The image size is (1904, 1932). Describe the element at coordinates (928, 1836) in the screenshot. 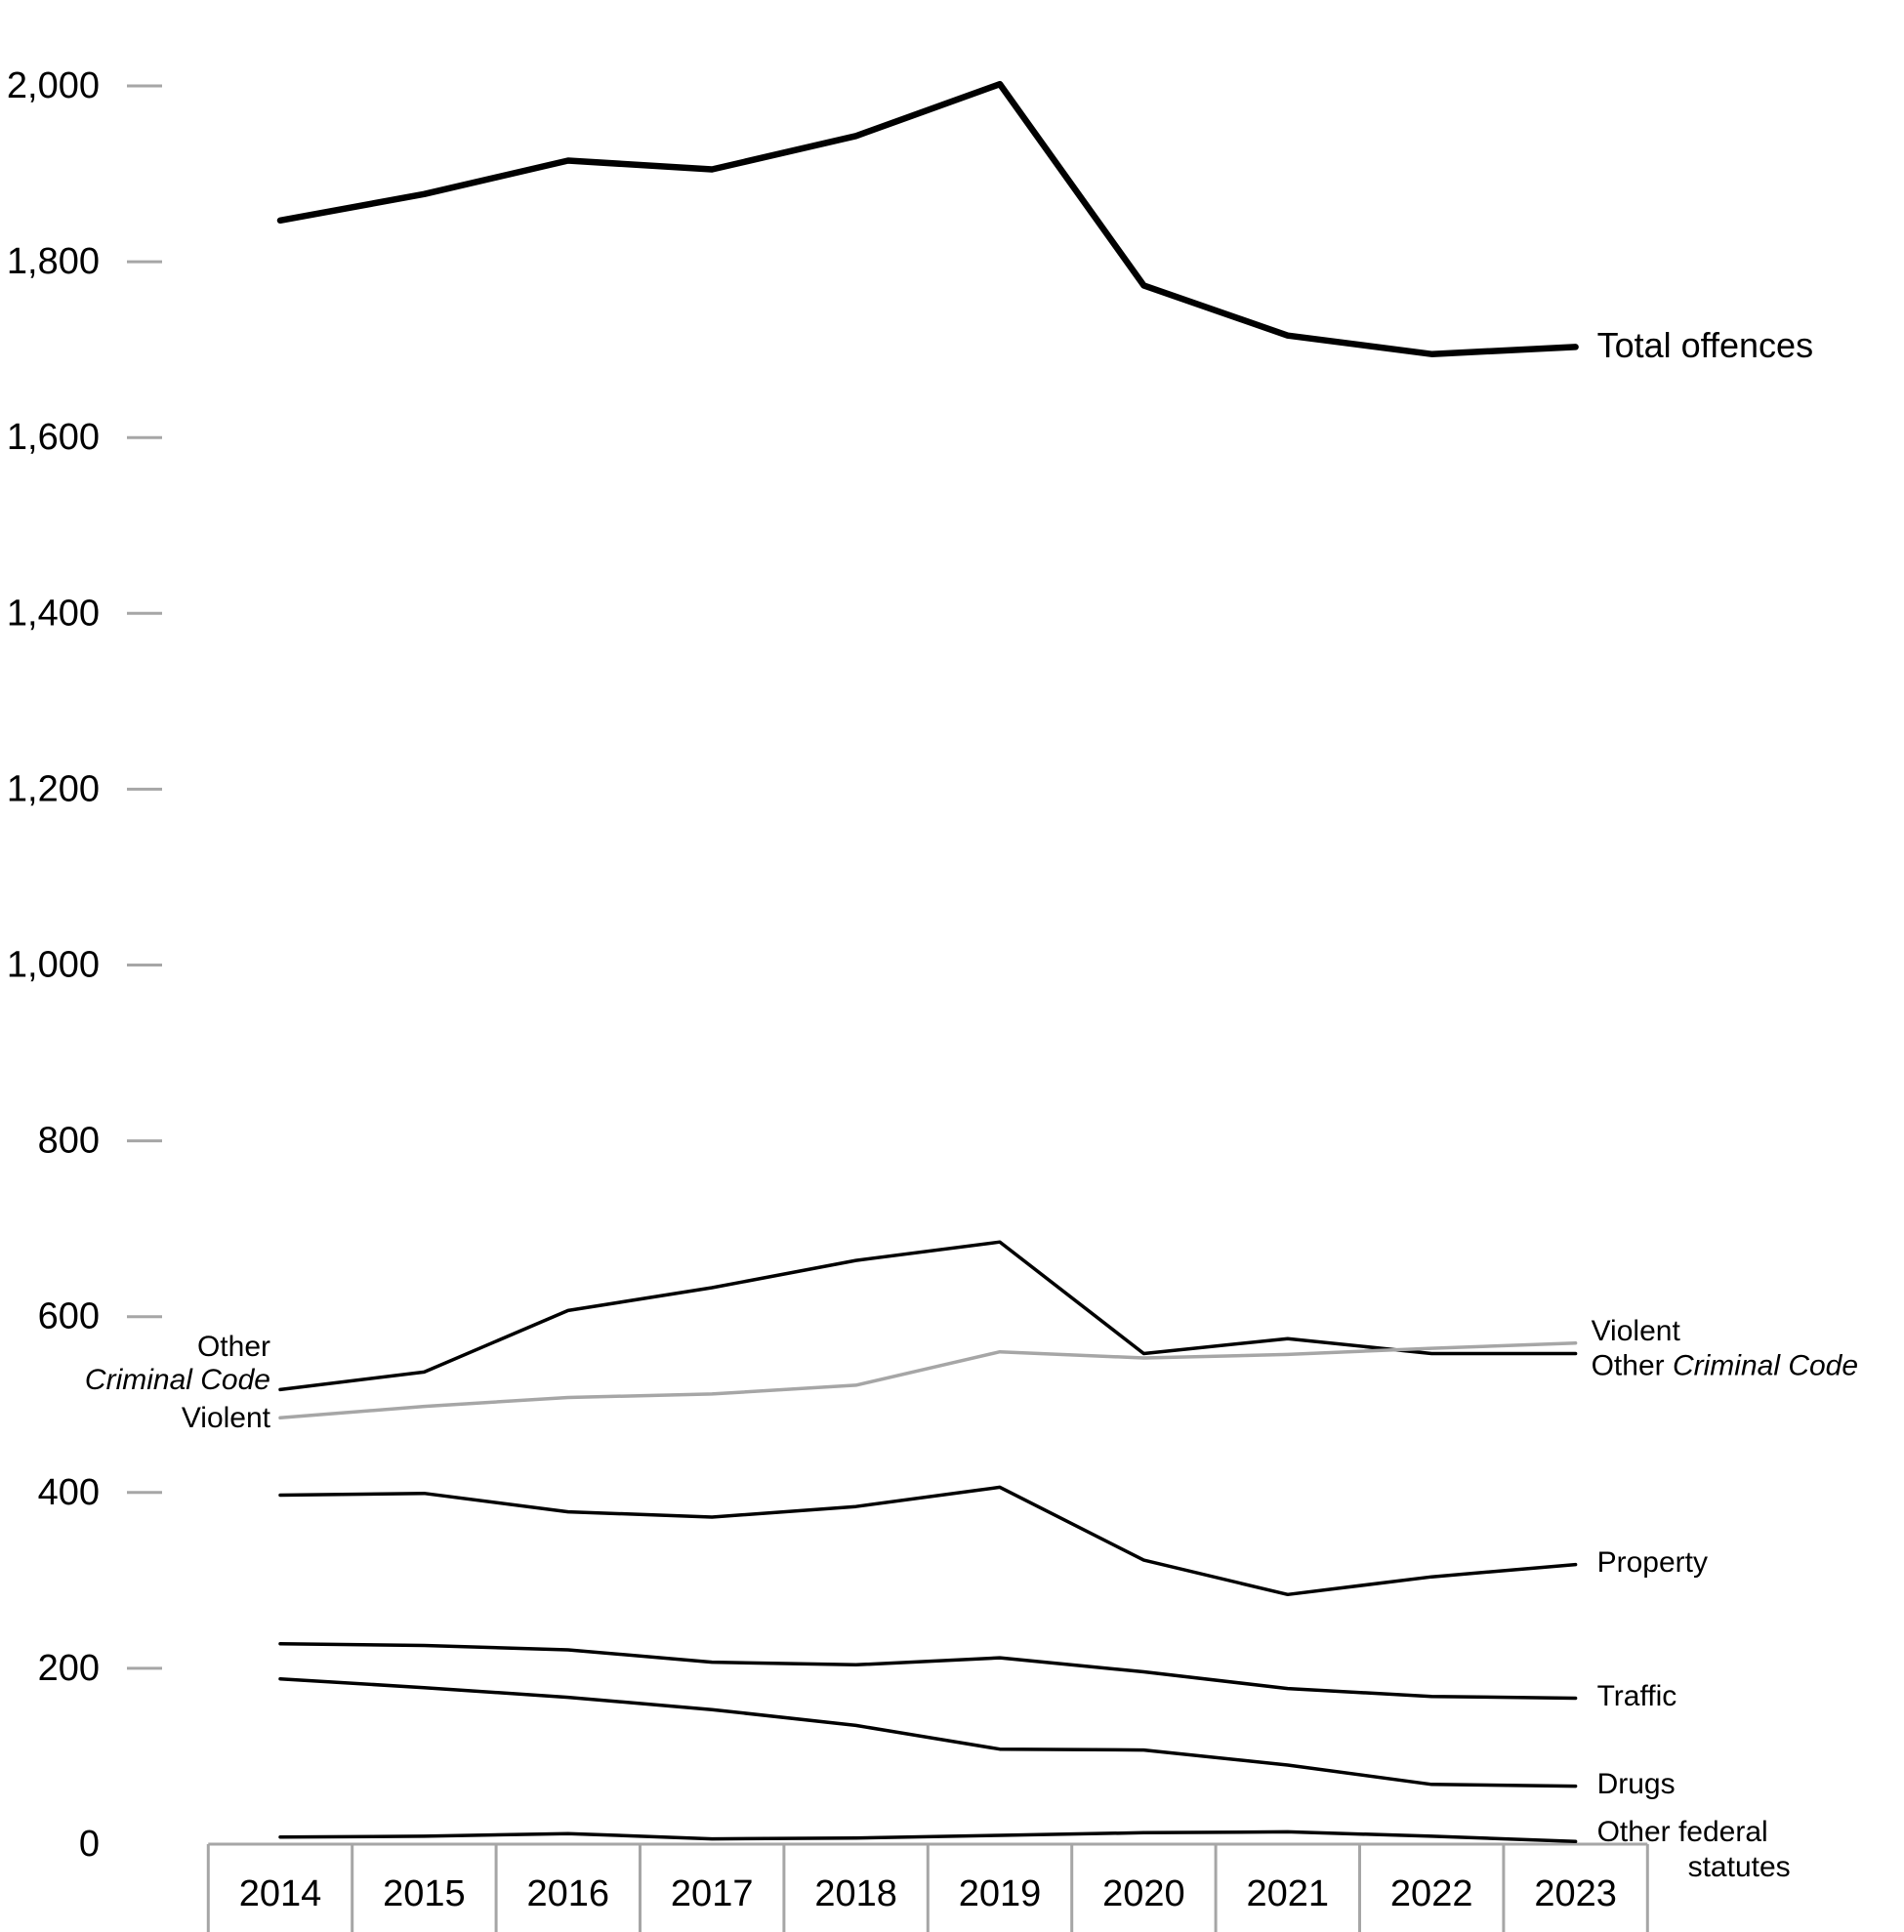

I see `series-line-other-federal-statutes` at that location.